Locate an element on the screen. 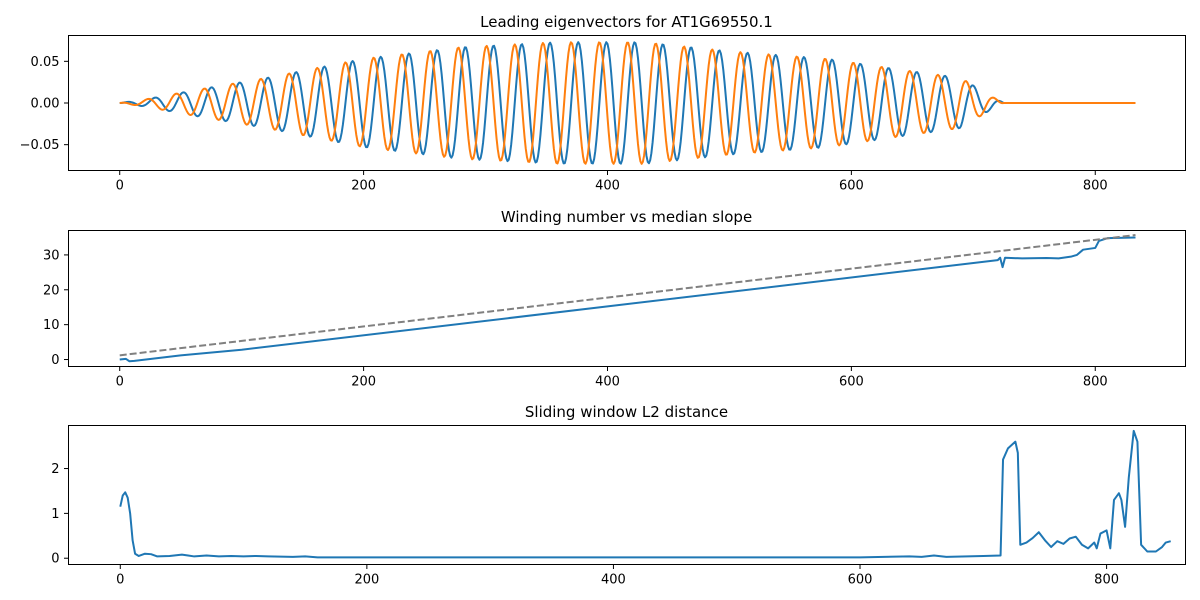 Image resolution: width=1200 pixels, height=600 pixels. y-axis: 0 1 2 is located at coordinates (60, 514).